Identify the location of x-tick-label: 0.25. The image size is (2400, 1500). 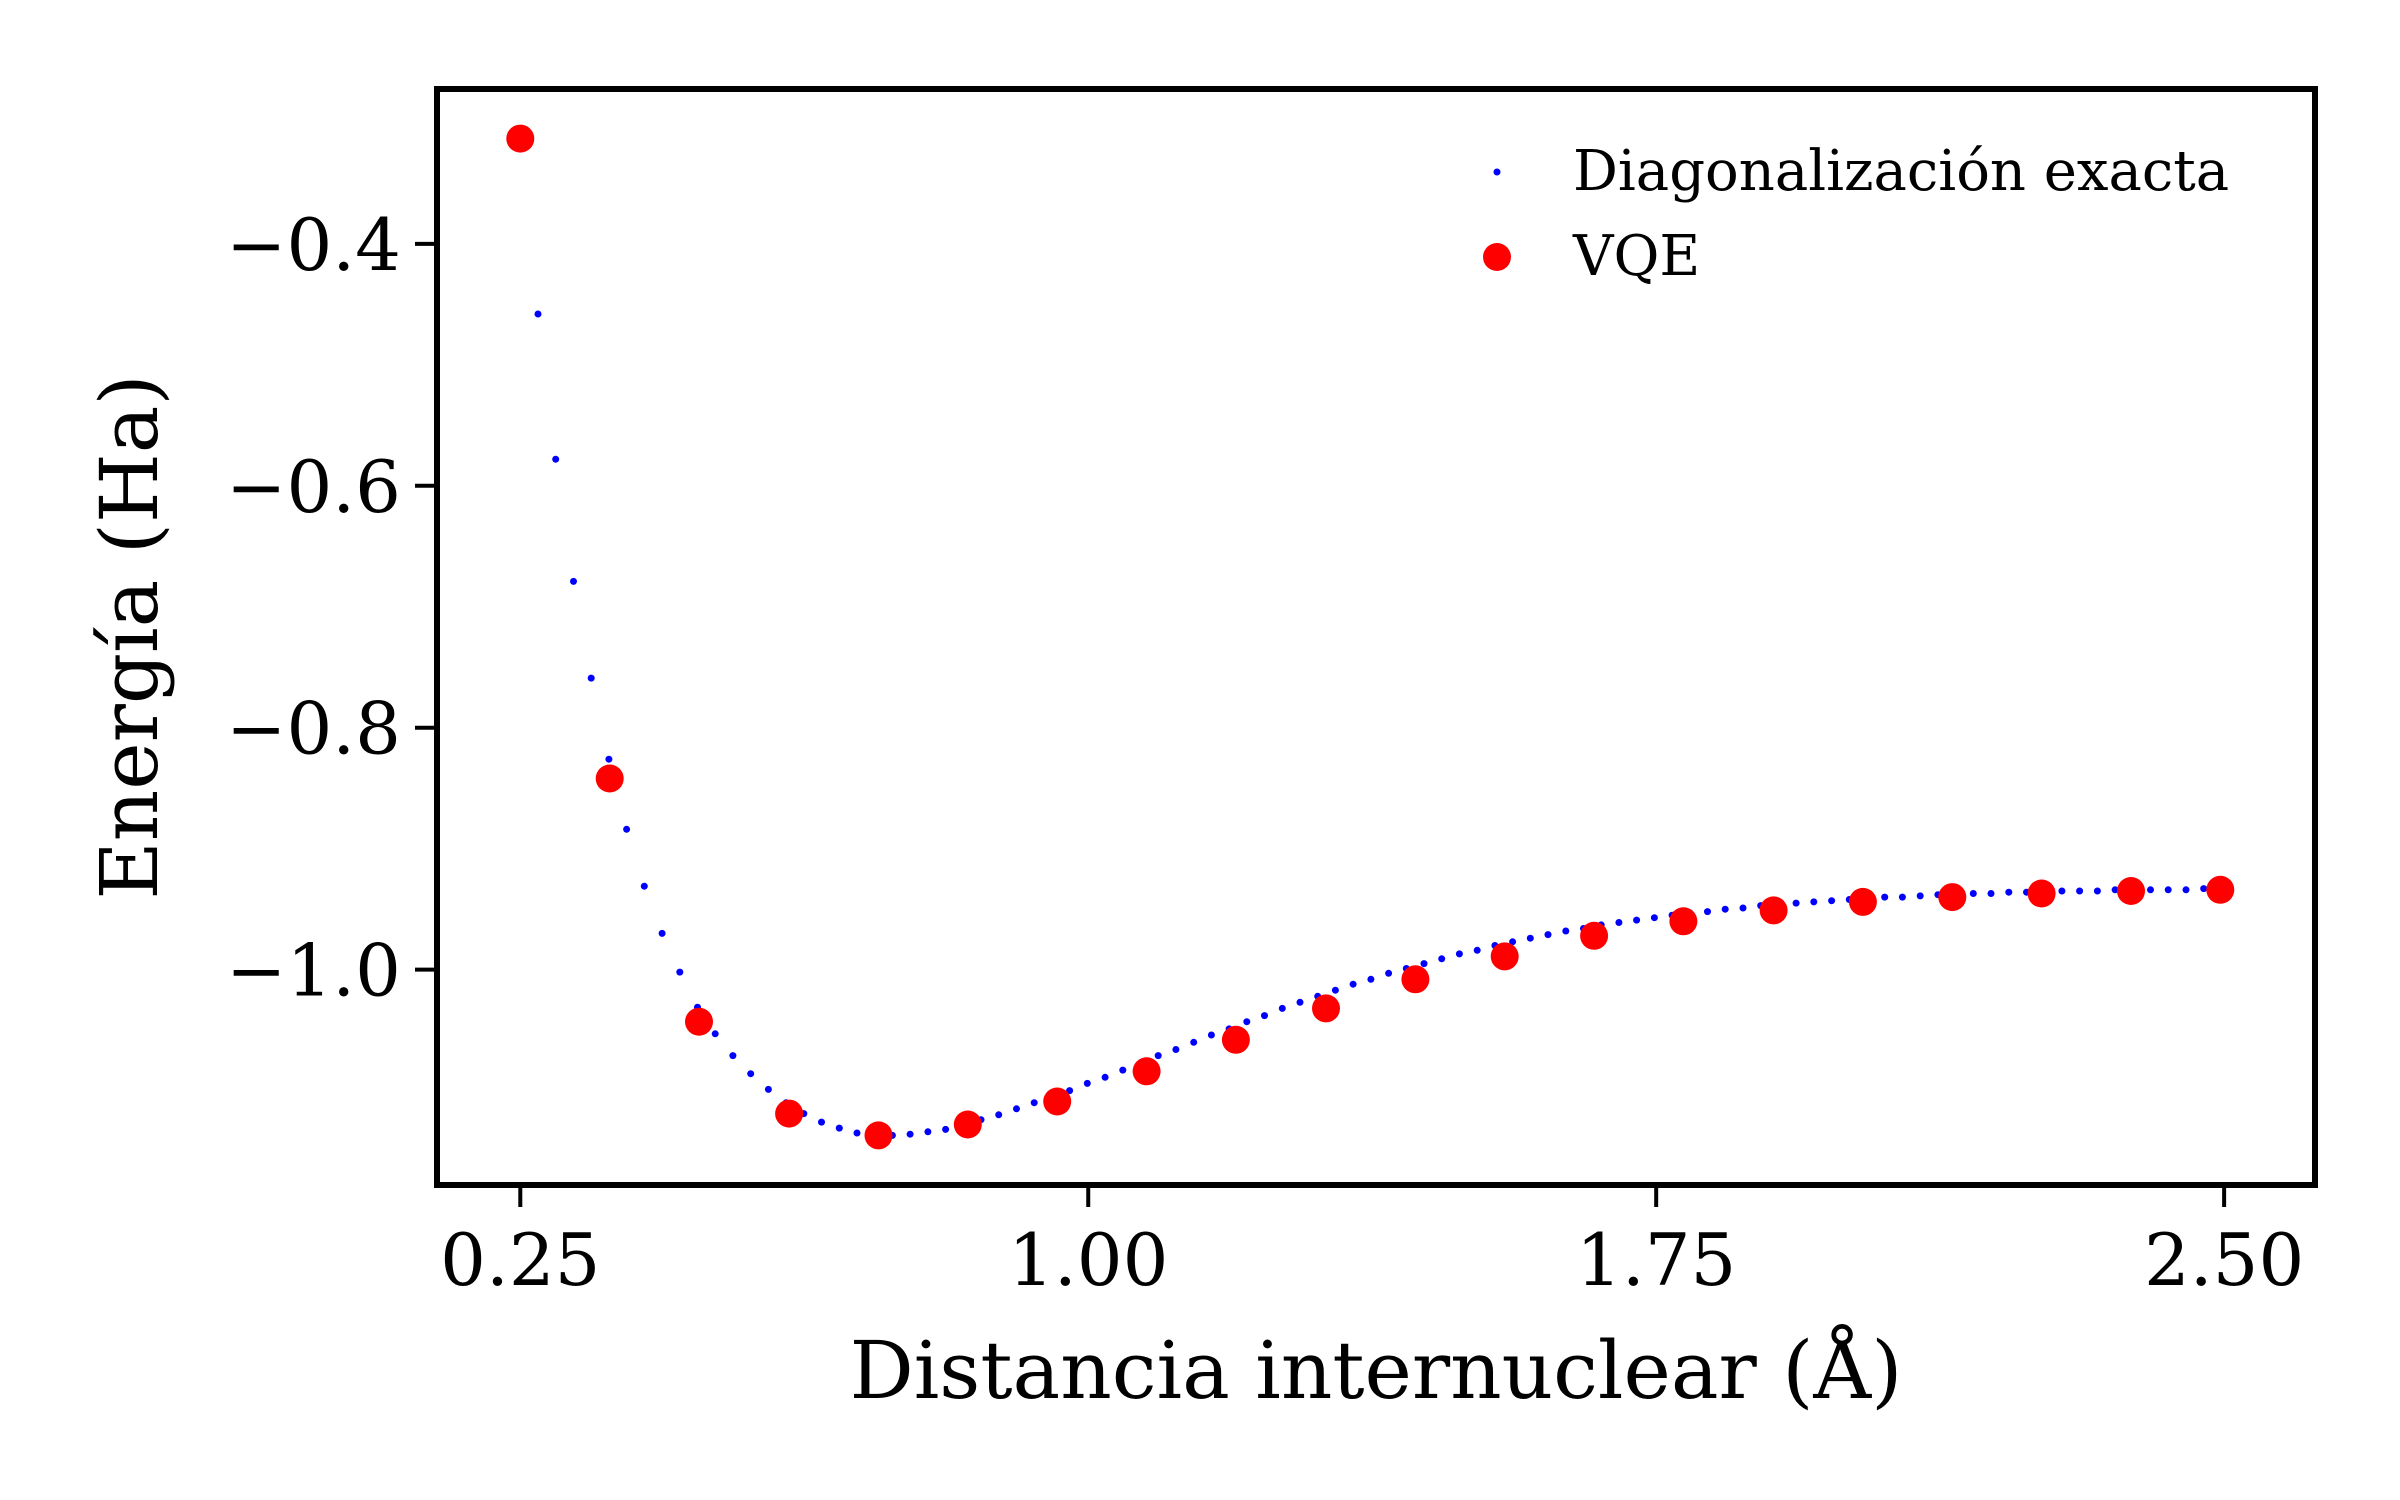
(520, 1260).